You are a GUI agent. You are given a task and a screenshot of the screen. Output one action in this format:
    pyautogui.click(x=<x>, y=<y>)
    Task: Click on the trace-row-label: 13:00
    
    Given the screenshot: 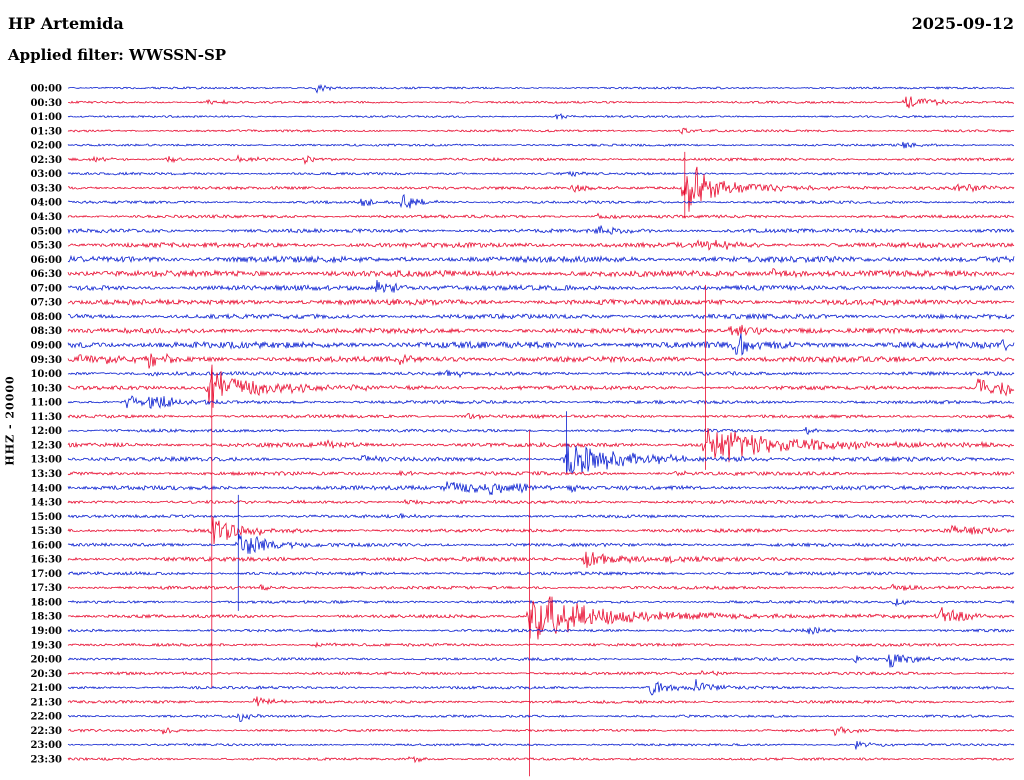 What is the action you would take?
    pyautogui.click(x=46, y=460)
    